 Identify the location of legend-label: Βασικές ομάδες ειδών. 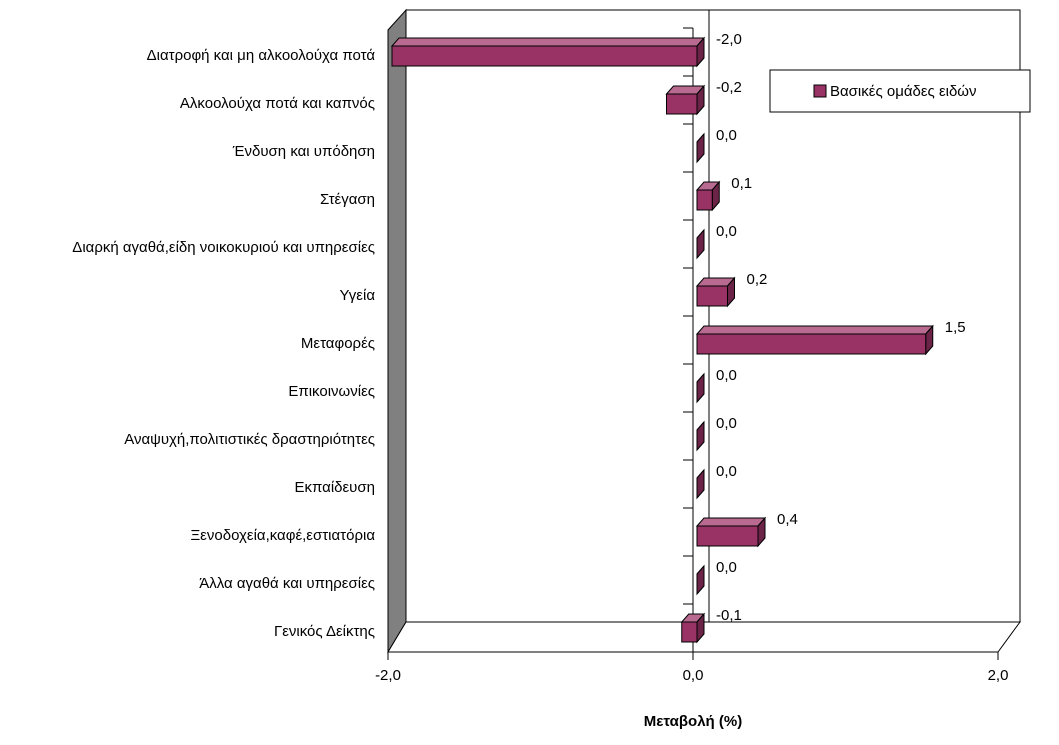
(903, 91).